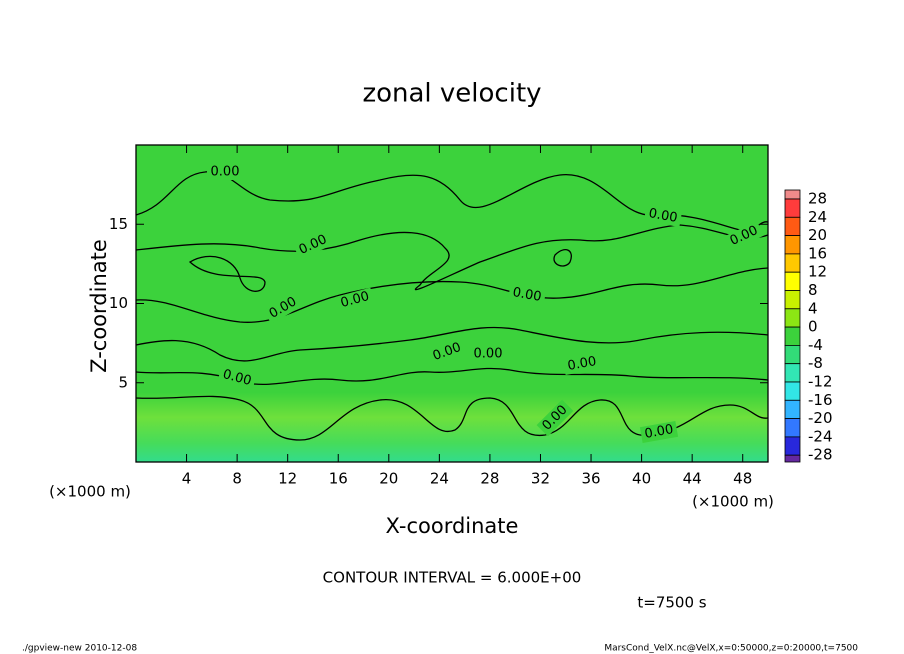  What do you see at coordinates (817, 235) in the screenshot?
I see `colorbar-label: 20` at bounding box center [817, 235].